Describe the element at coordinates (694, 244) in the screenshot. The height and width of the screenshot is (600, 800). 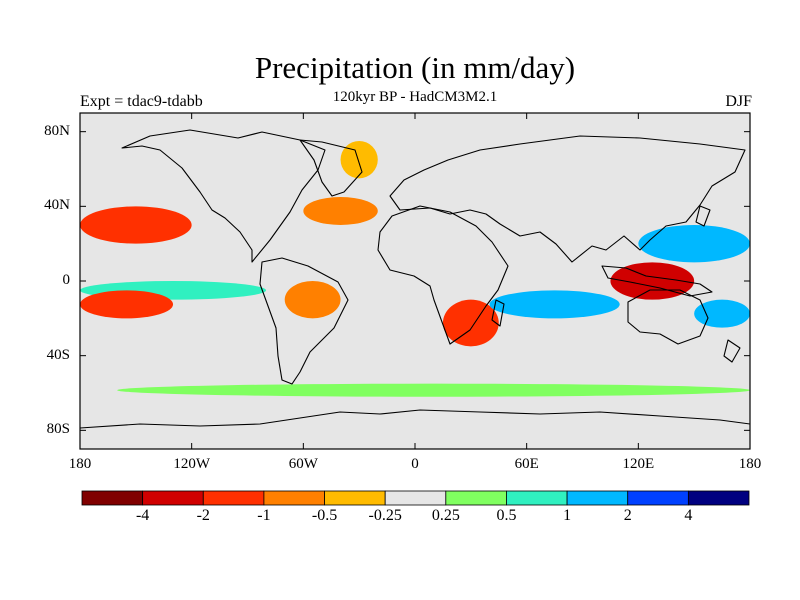
I see `anomaly-region-west-pacific-wet-band` at that location.